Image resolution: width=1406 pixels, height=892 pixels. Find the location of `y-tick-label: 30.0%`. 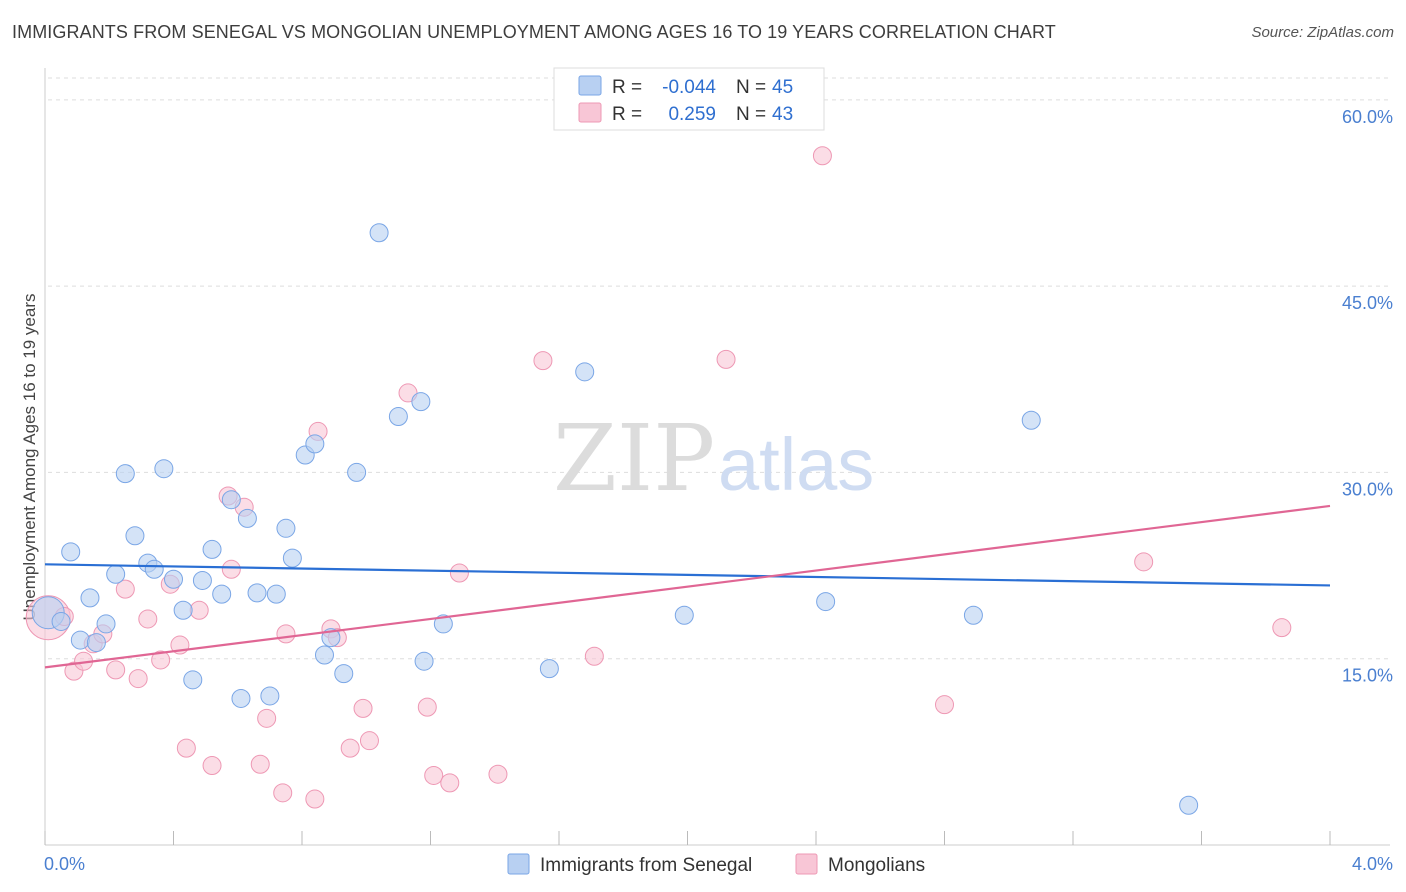

y-tick-label: 30.0% is located at coordinates (1367, 489).